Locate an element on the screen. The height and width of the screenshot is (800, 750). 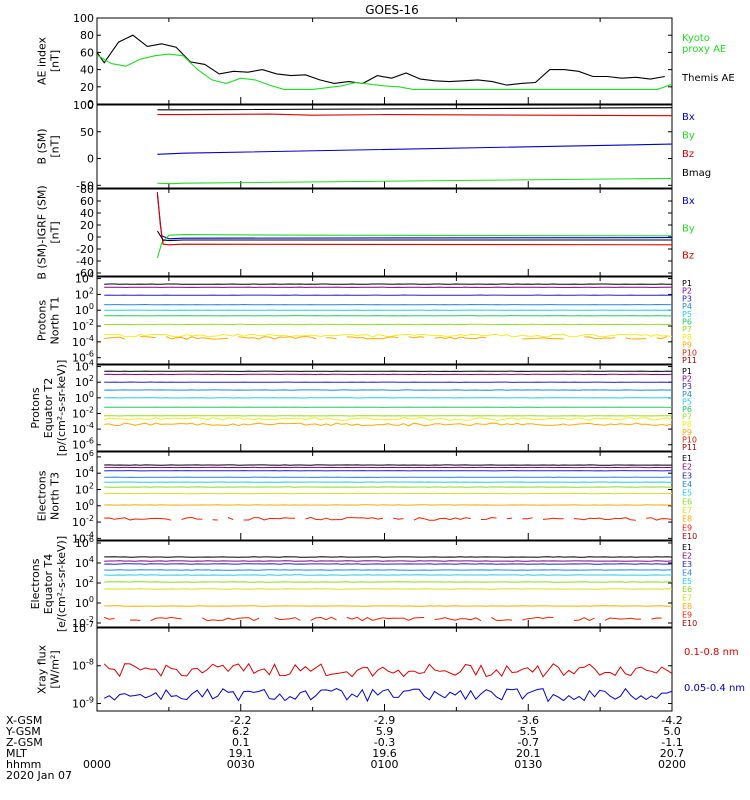
footer-value-mlt: 20.7 is located at coordinates (672, 753).